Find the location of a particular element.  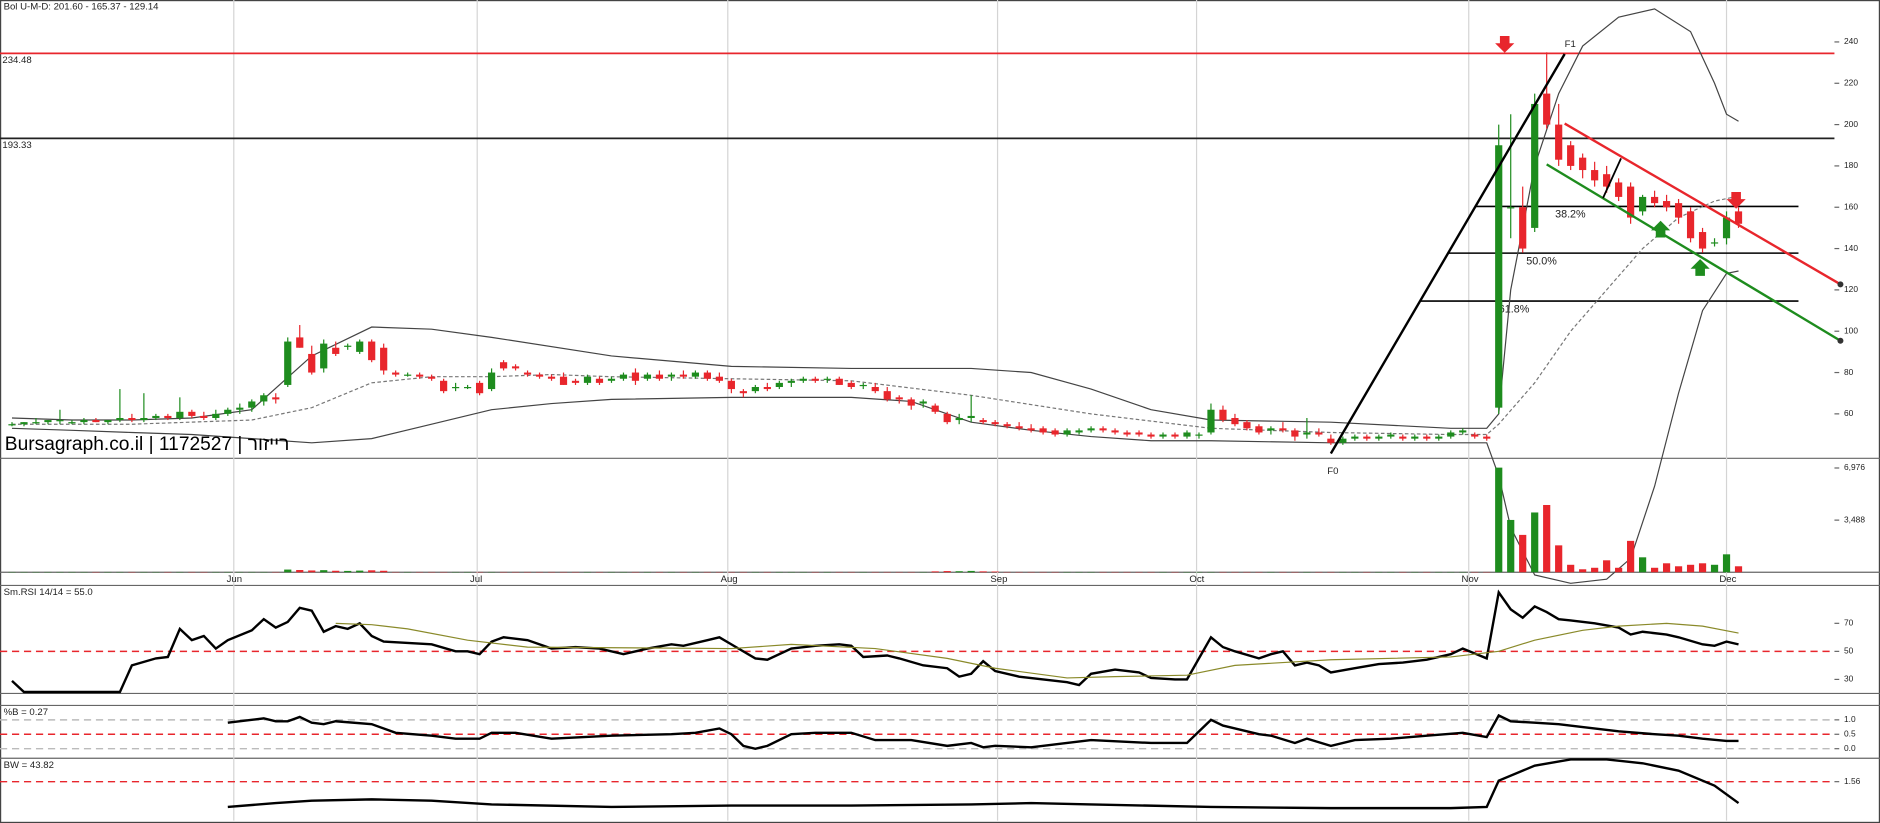

annotation: F1 is located at coordinates (1570, 44).